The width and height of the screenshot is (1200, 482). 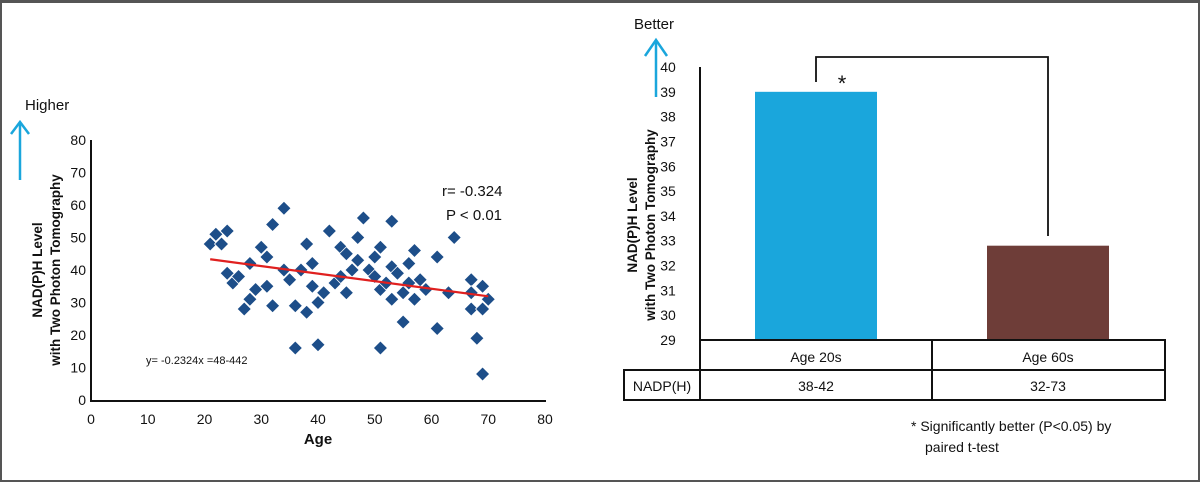 I want to click on scatter-x-tick-label: 70, so click(x=488, y=419).